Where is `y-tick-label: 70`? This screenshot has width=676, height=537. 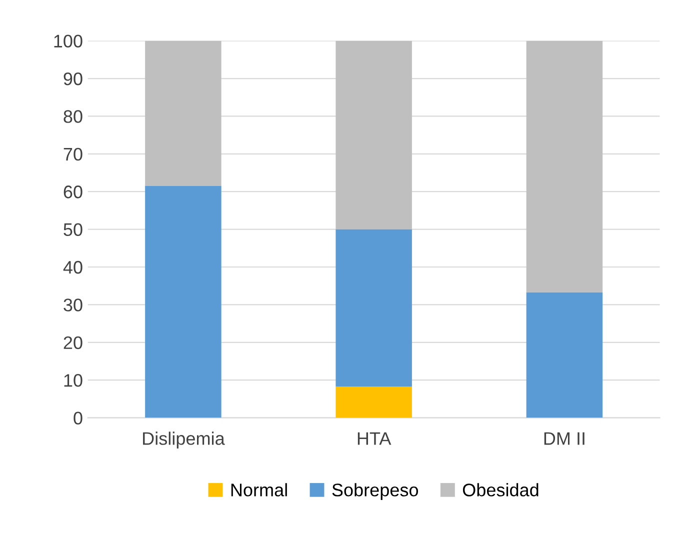 y-tick-label: 70 is located at coordinates (73, 154).